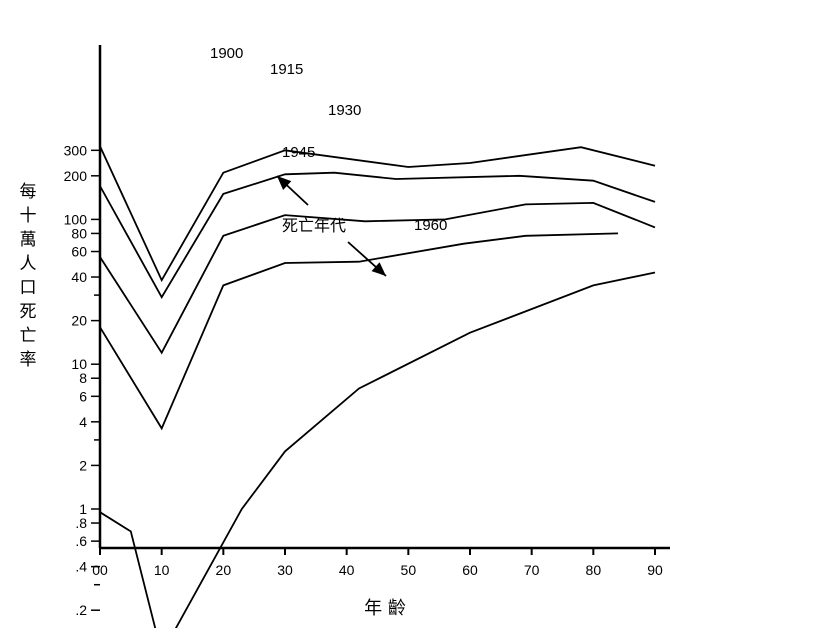 The width and height of the screenshot is (833, 628). What do you see at coordinates (28, 216) in the screenshot?
I see `y-label-char: 十` at bounding box center [28, 216].